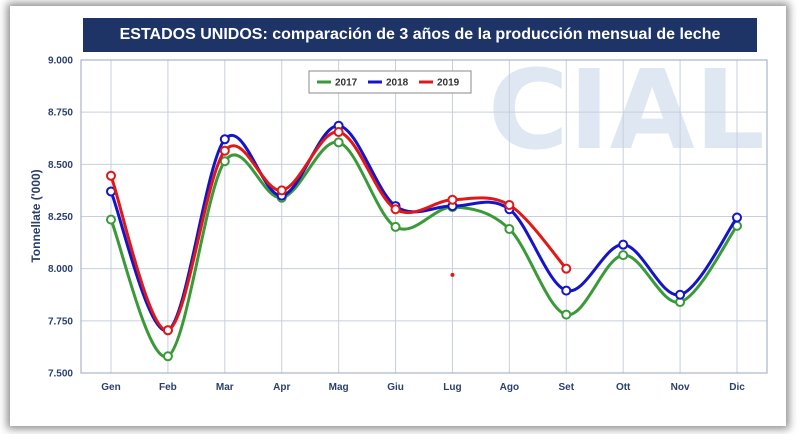  I want to click on annotations, so click(452, 274).